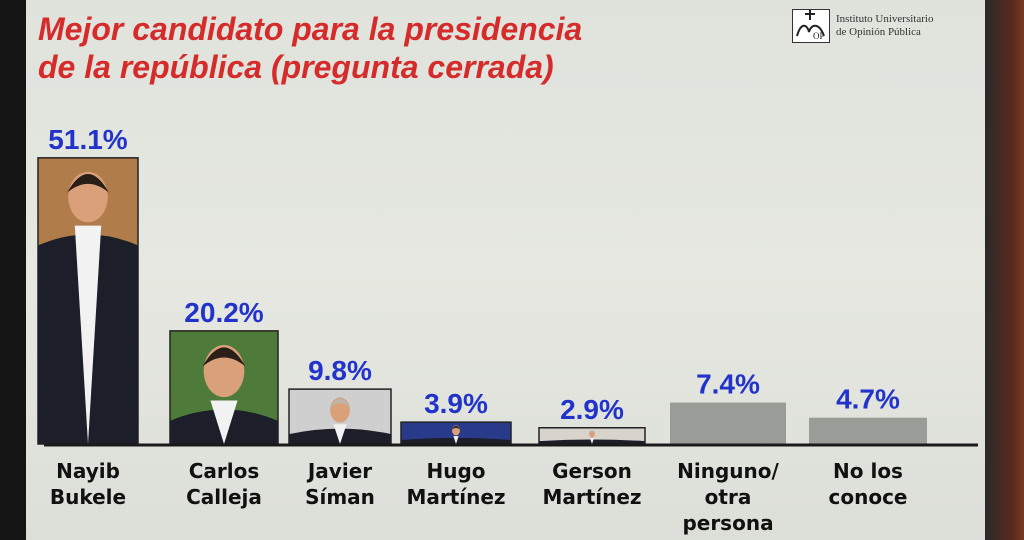  What do you see at coordinates (819, 36) in the screenshot?
I see `svg-text: OP` at bounding box center [819, 36].